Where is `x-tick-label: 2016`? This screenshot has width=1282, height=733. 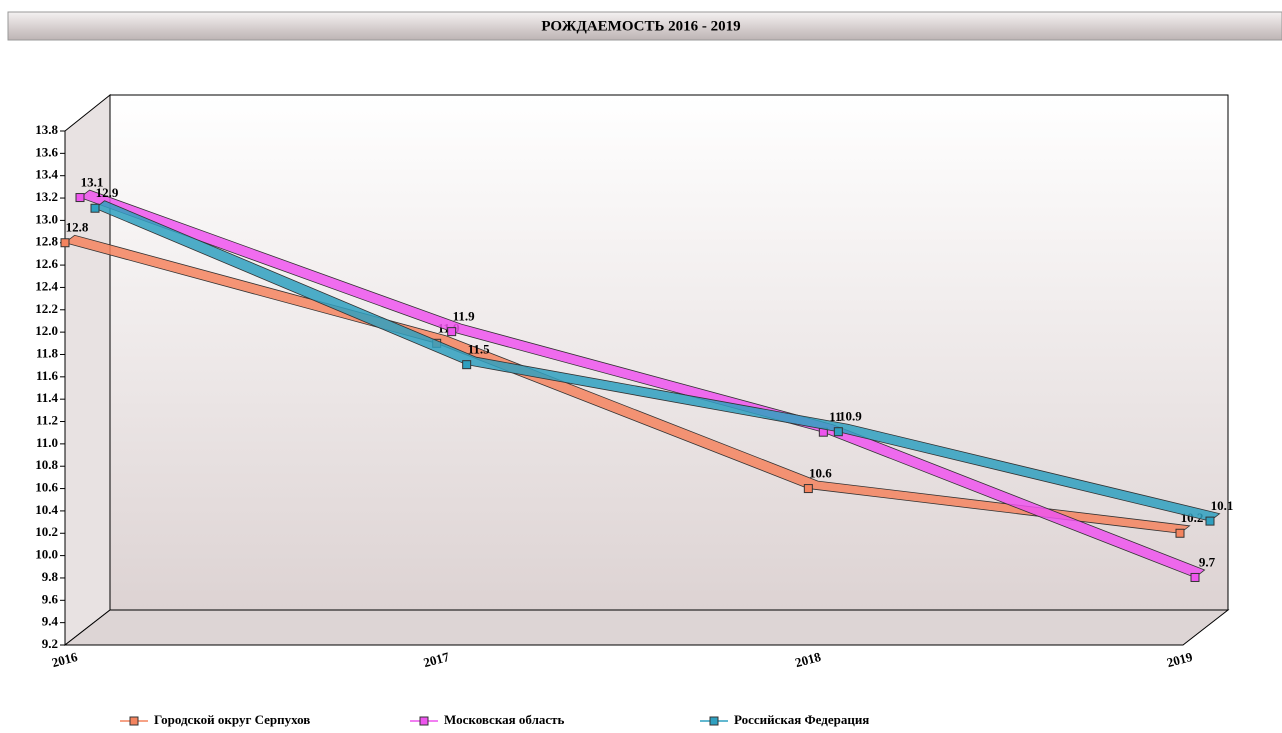 x-tick-label: 2016 is located at coordinates (64, 659).